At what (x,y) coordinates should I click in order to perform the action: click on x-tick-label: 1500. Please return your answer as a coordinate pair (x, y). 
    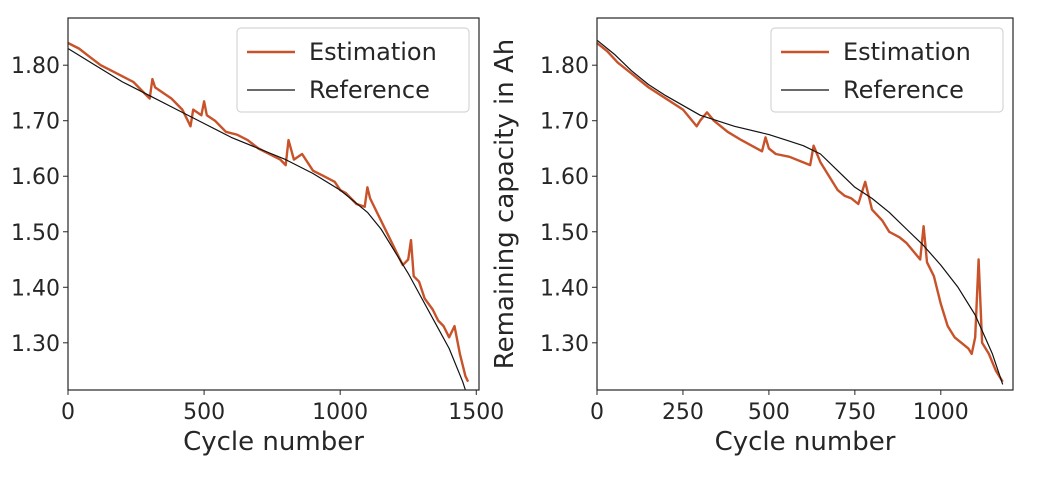
    Looking at the image, I should click on (476, 412).